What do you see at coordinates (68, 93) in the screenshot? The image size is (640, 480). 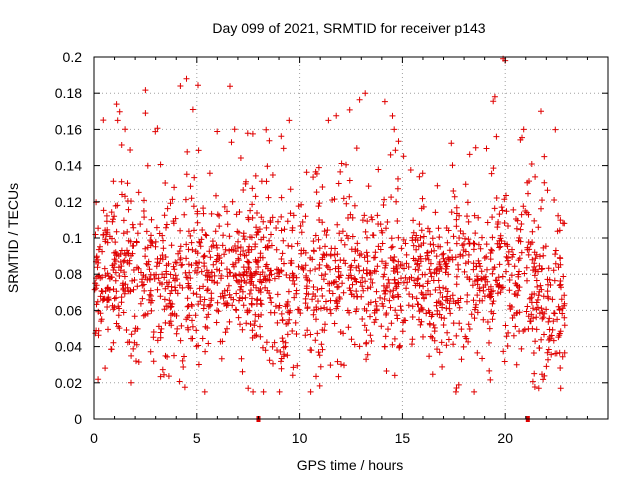 I see `y-tick-label: 0.18` at bounding box center [68, 93].